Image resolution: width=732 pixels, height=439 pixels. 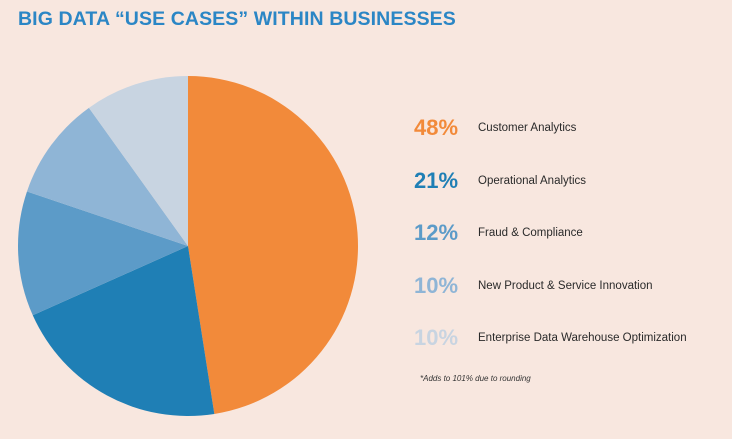 I want to click on legend-item-operational-analytics: 21% Operational Analytics, so click(x=573, y=181).